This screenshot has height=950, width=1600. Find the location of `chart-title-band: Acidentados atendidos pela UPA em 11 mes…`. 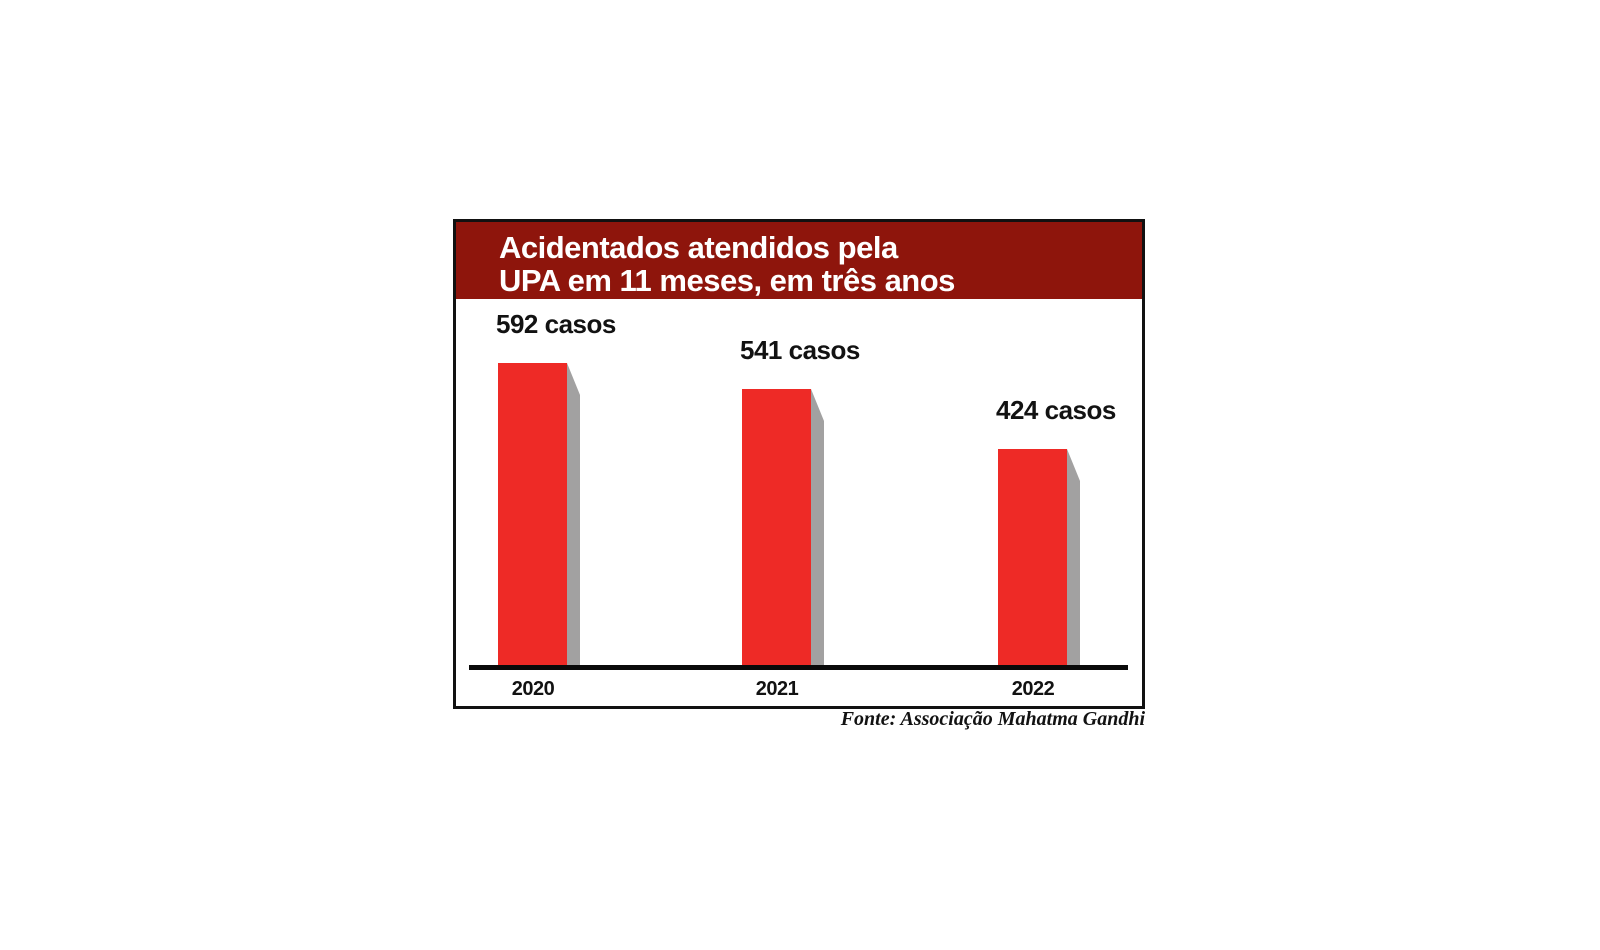

chart-title-band: Acidentados atendidos pela UPA em 11 mes… is located at coordinates (799, 260).